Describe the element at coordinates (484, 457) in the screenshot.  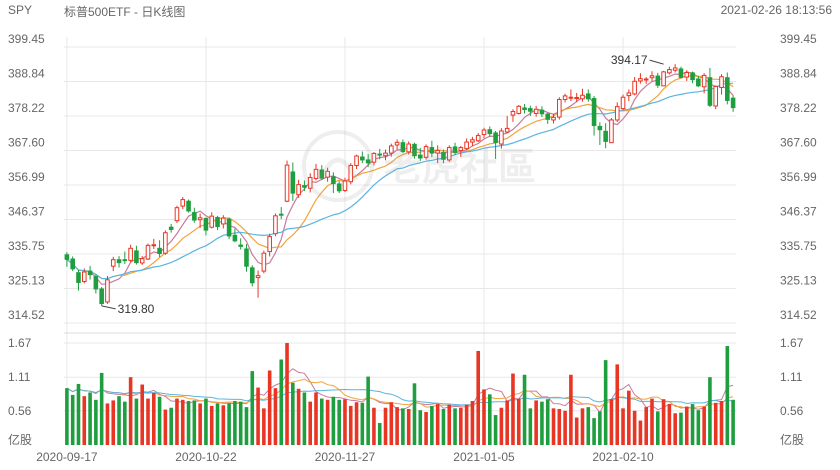
I see `date-tick: 2021-01-05` at that location.